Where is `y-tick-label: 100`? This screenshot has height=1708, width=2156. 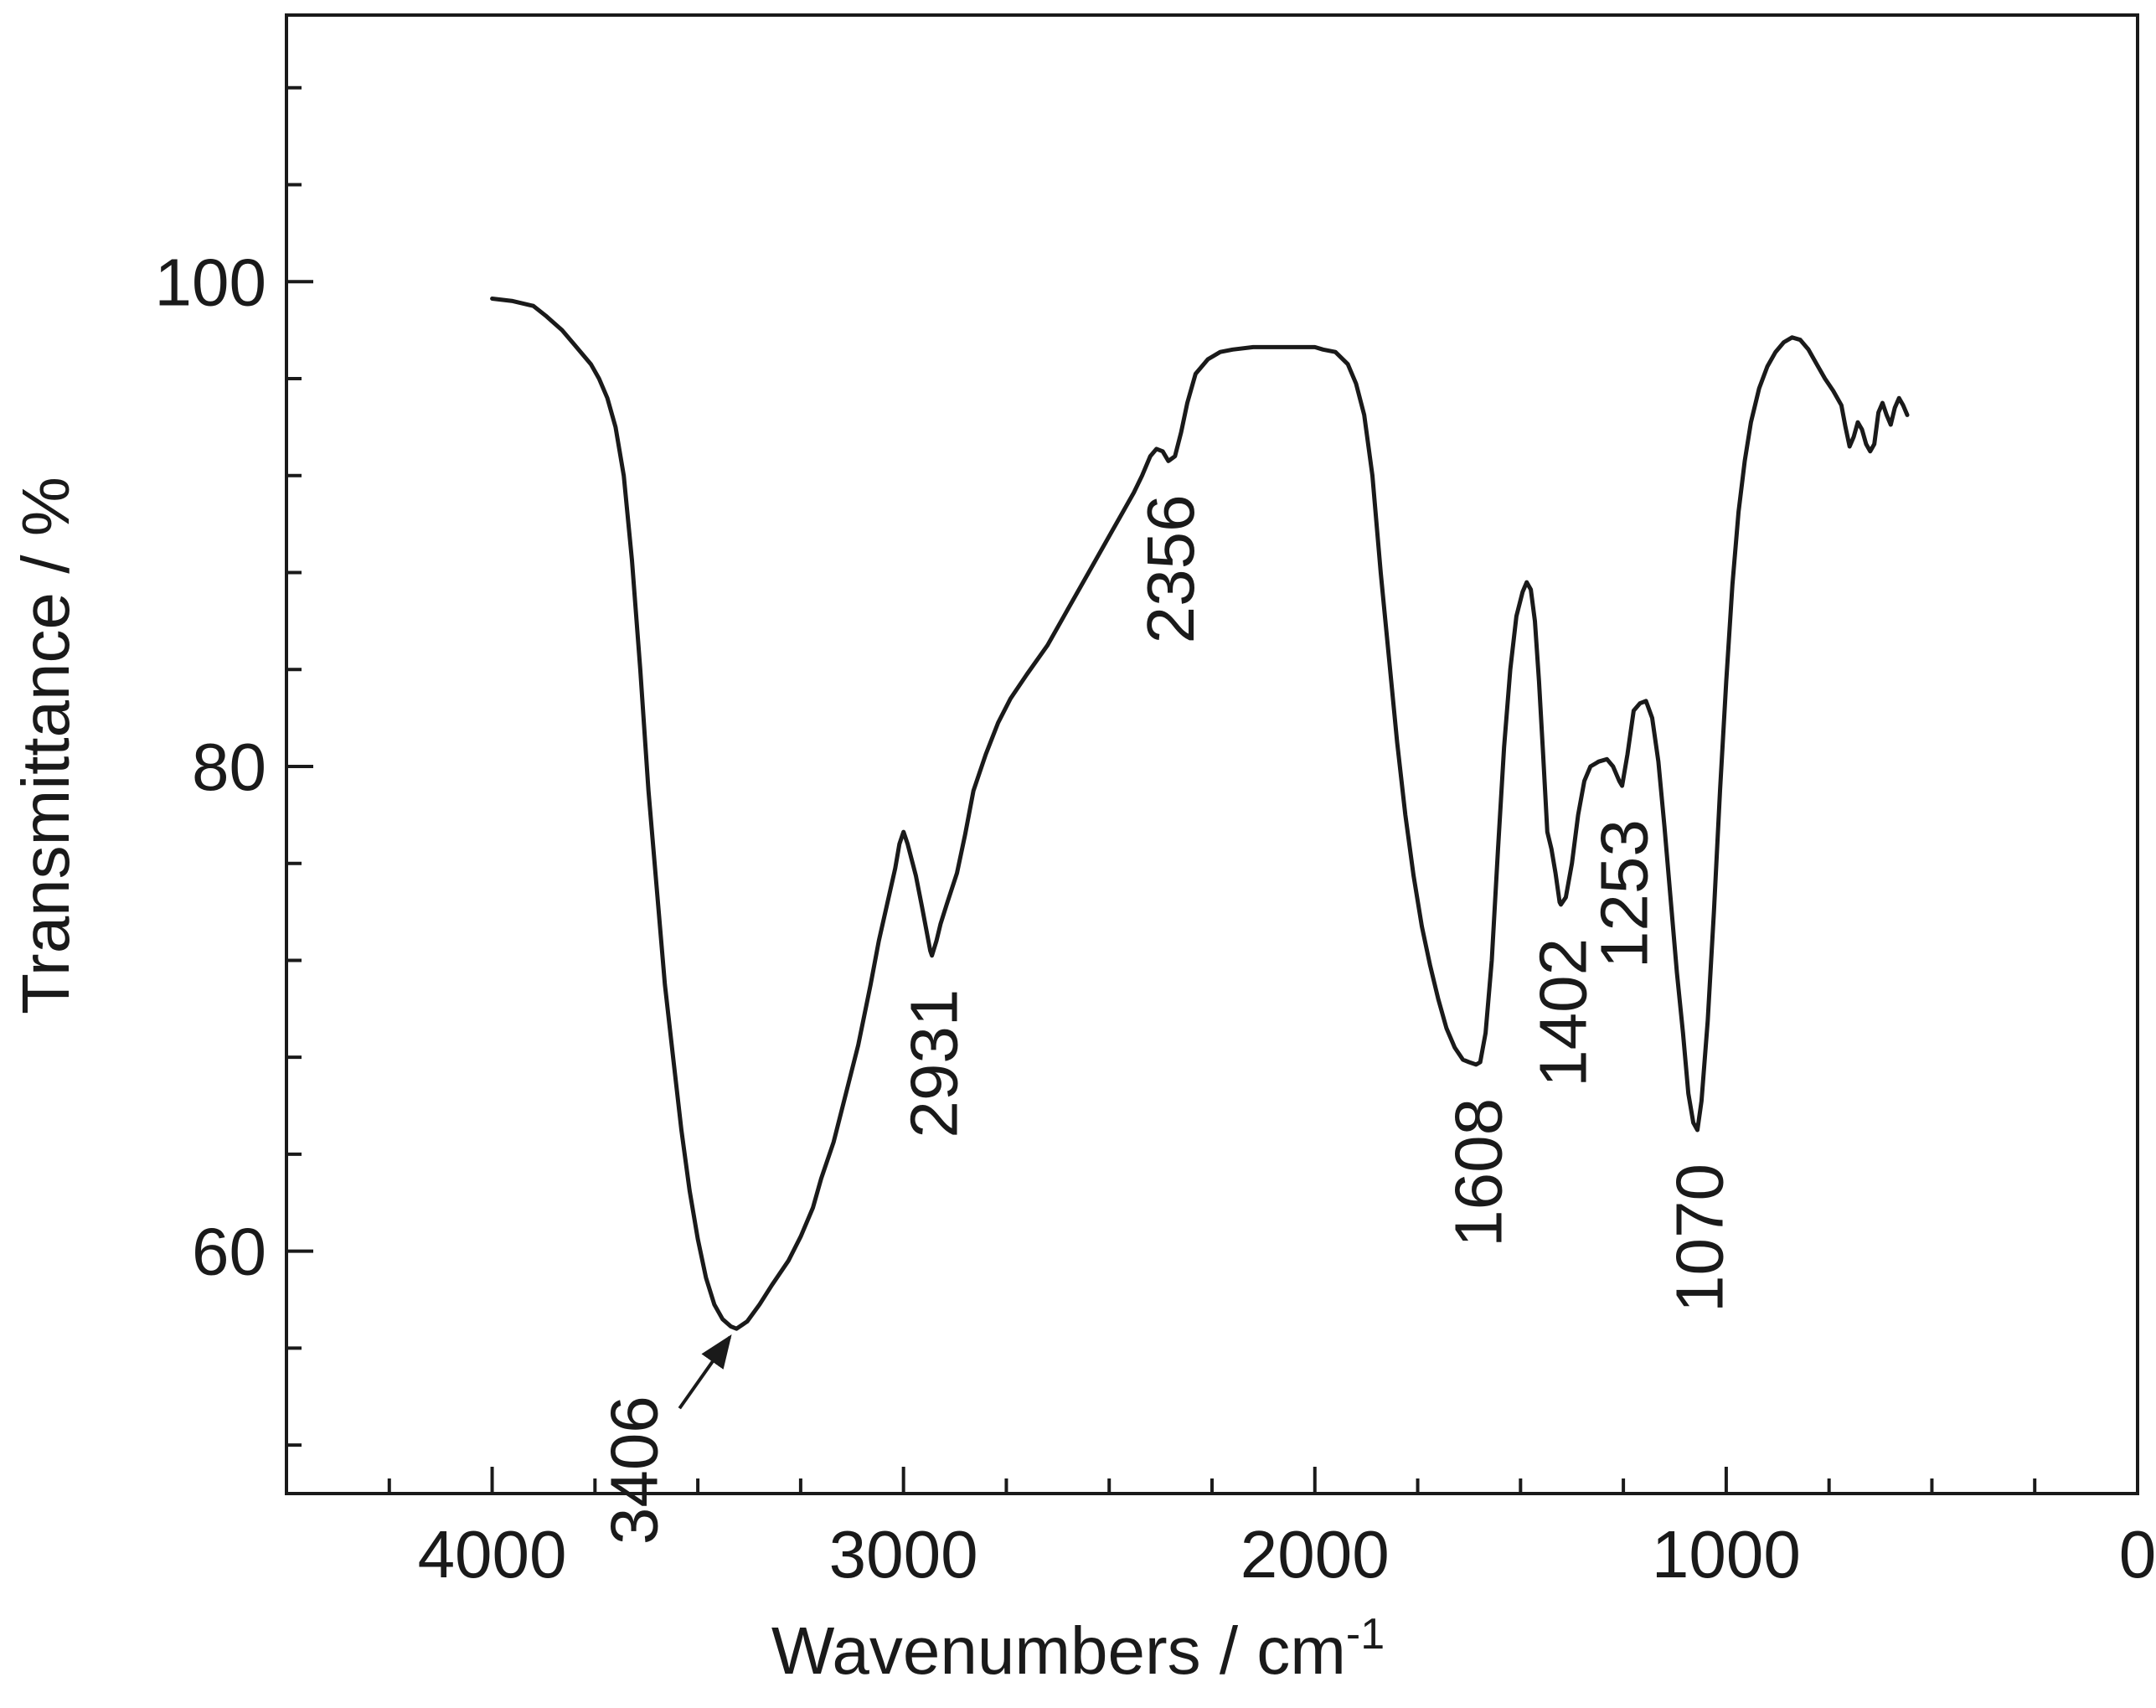
y-tick-label: 100 is located at coordinates (211, 282).